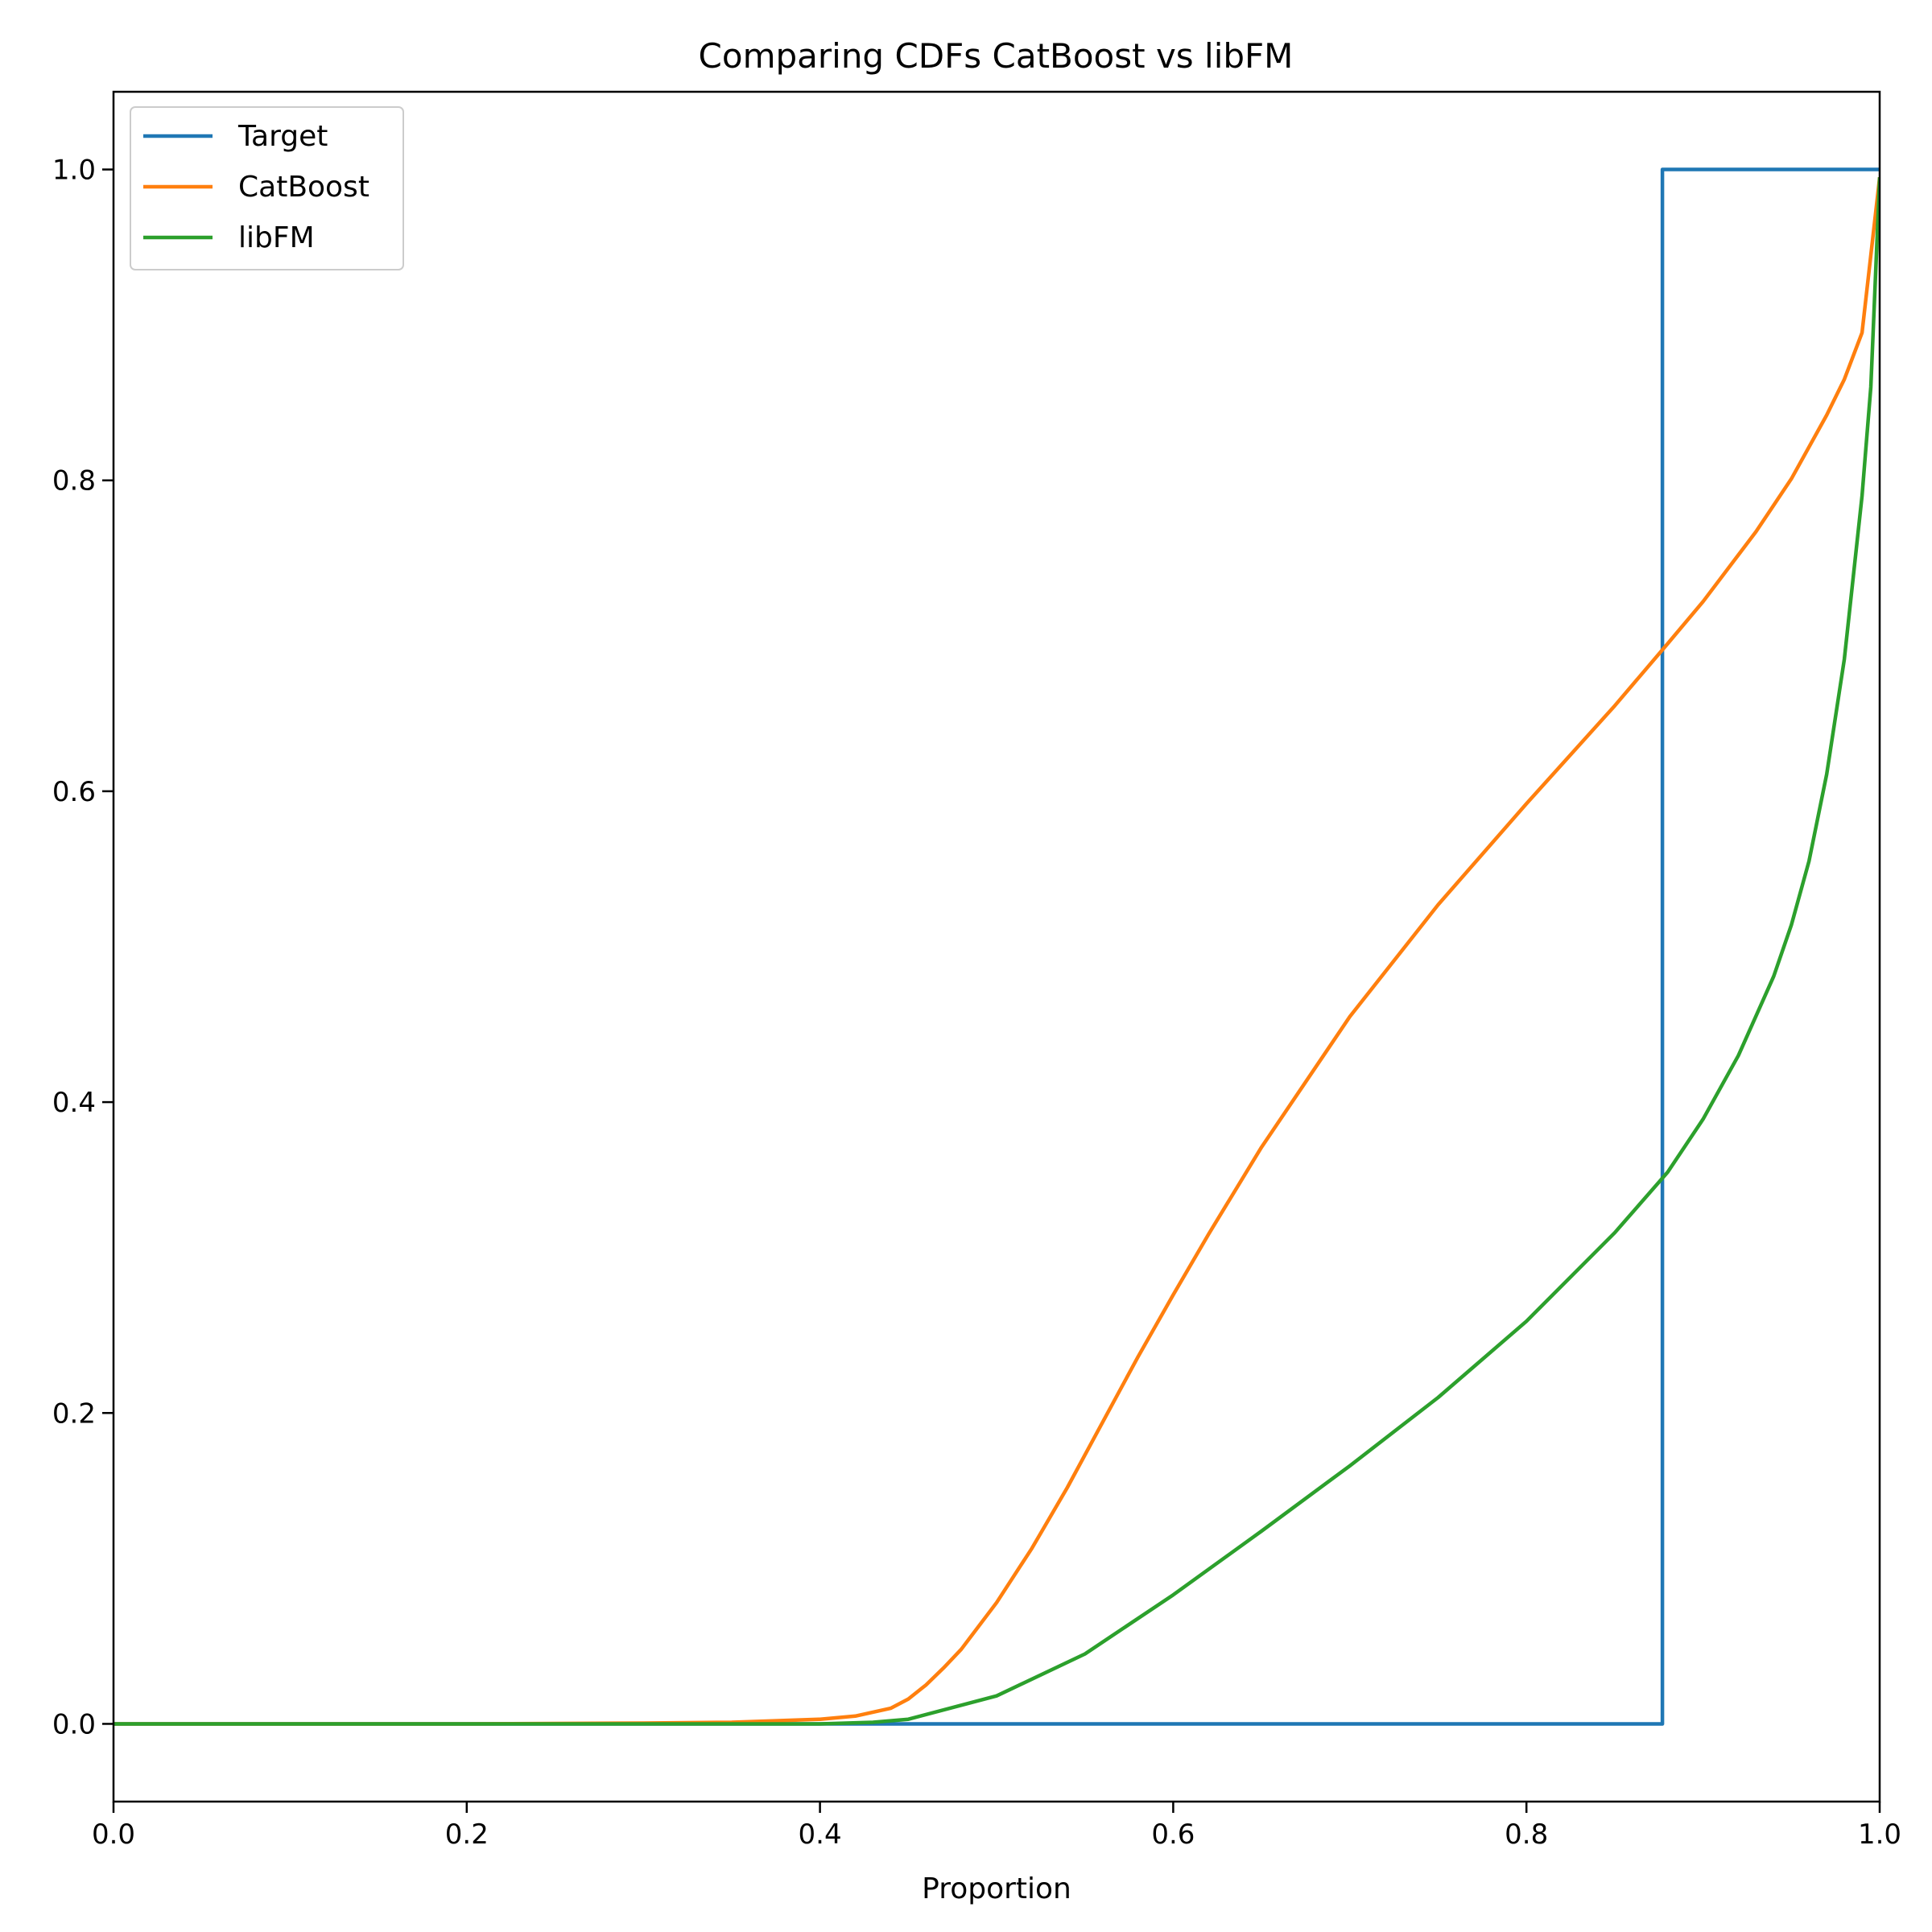 The width and height of the screenshot is (1932, 1932). What do you see at coordinates (282, 136) in the screenshot?
I see `legend-label-target: Target` at bounding box center [282, 136].